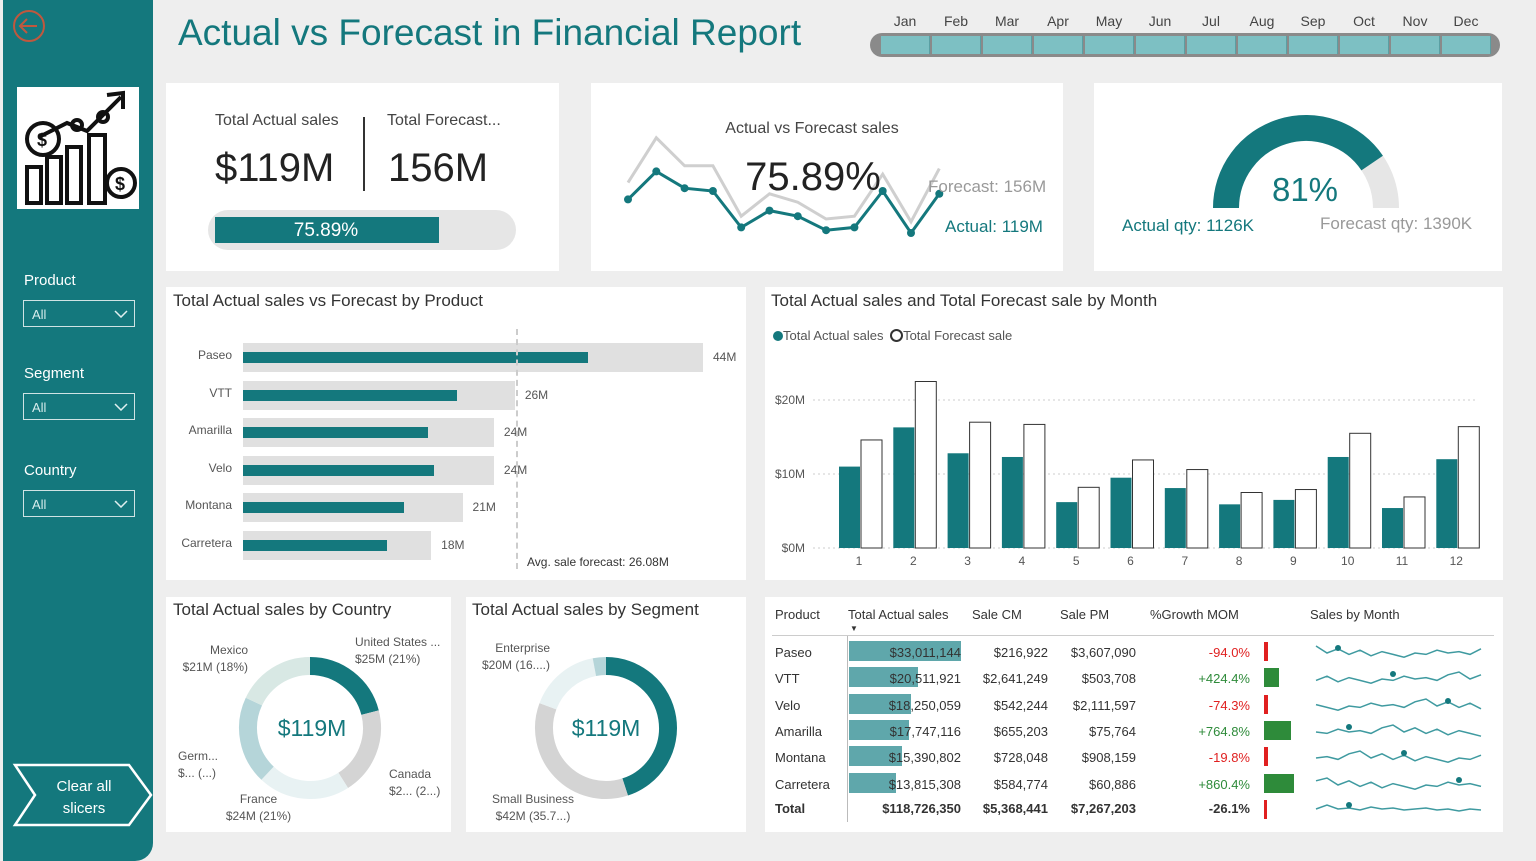 This screenshot has width=1536, height=861. What do you see at coordinates (790, 400) in the screenshot?
I see `y-tick-label: $20M` at bounding box center [790, 400].